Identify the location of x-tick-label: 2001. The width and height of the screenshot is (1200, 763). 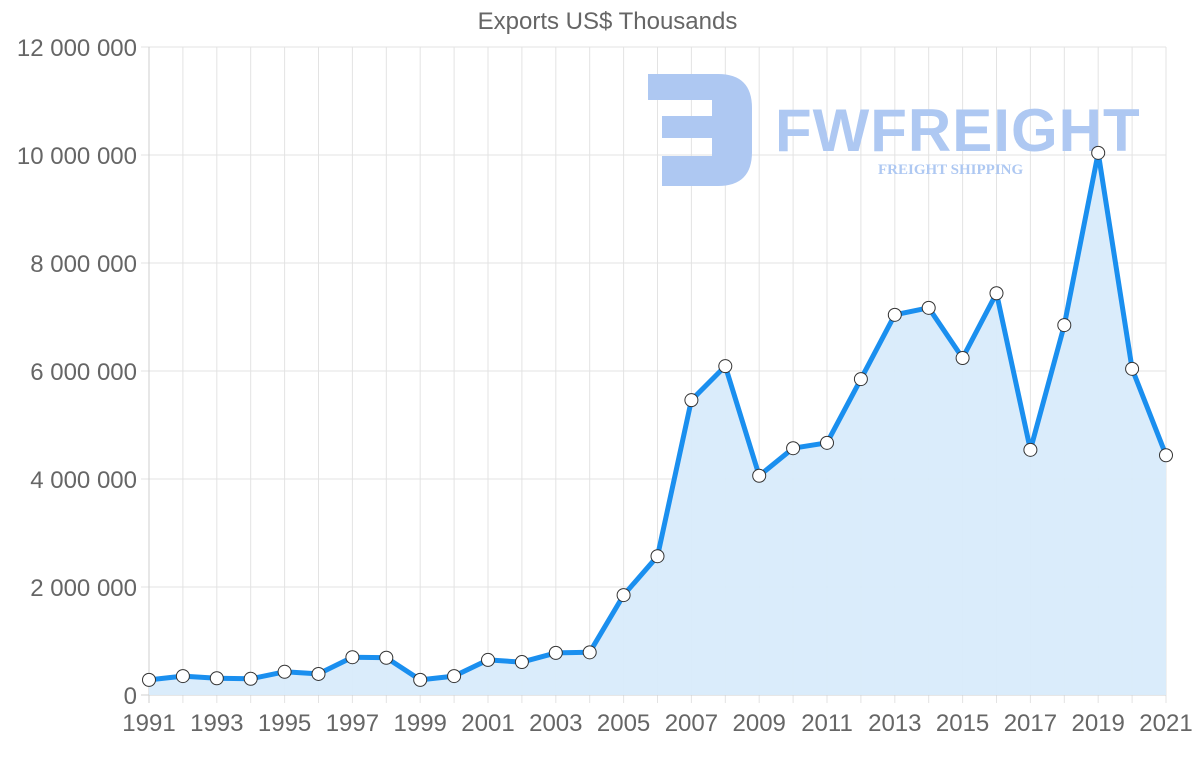
(487, 723).